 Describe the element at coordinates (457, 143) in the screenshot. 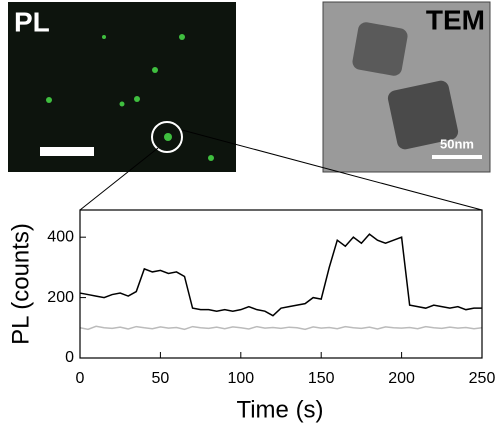

I see `scale-label: 50nm` at that location.